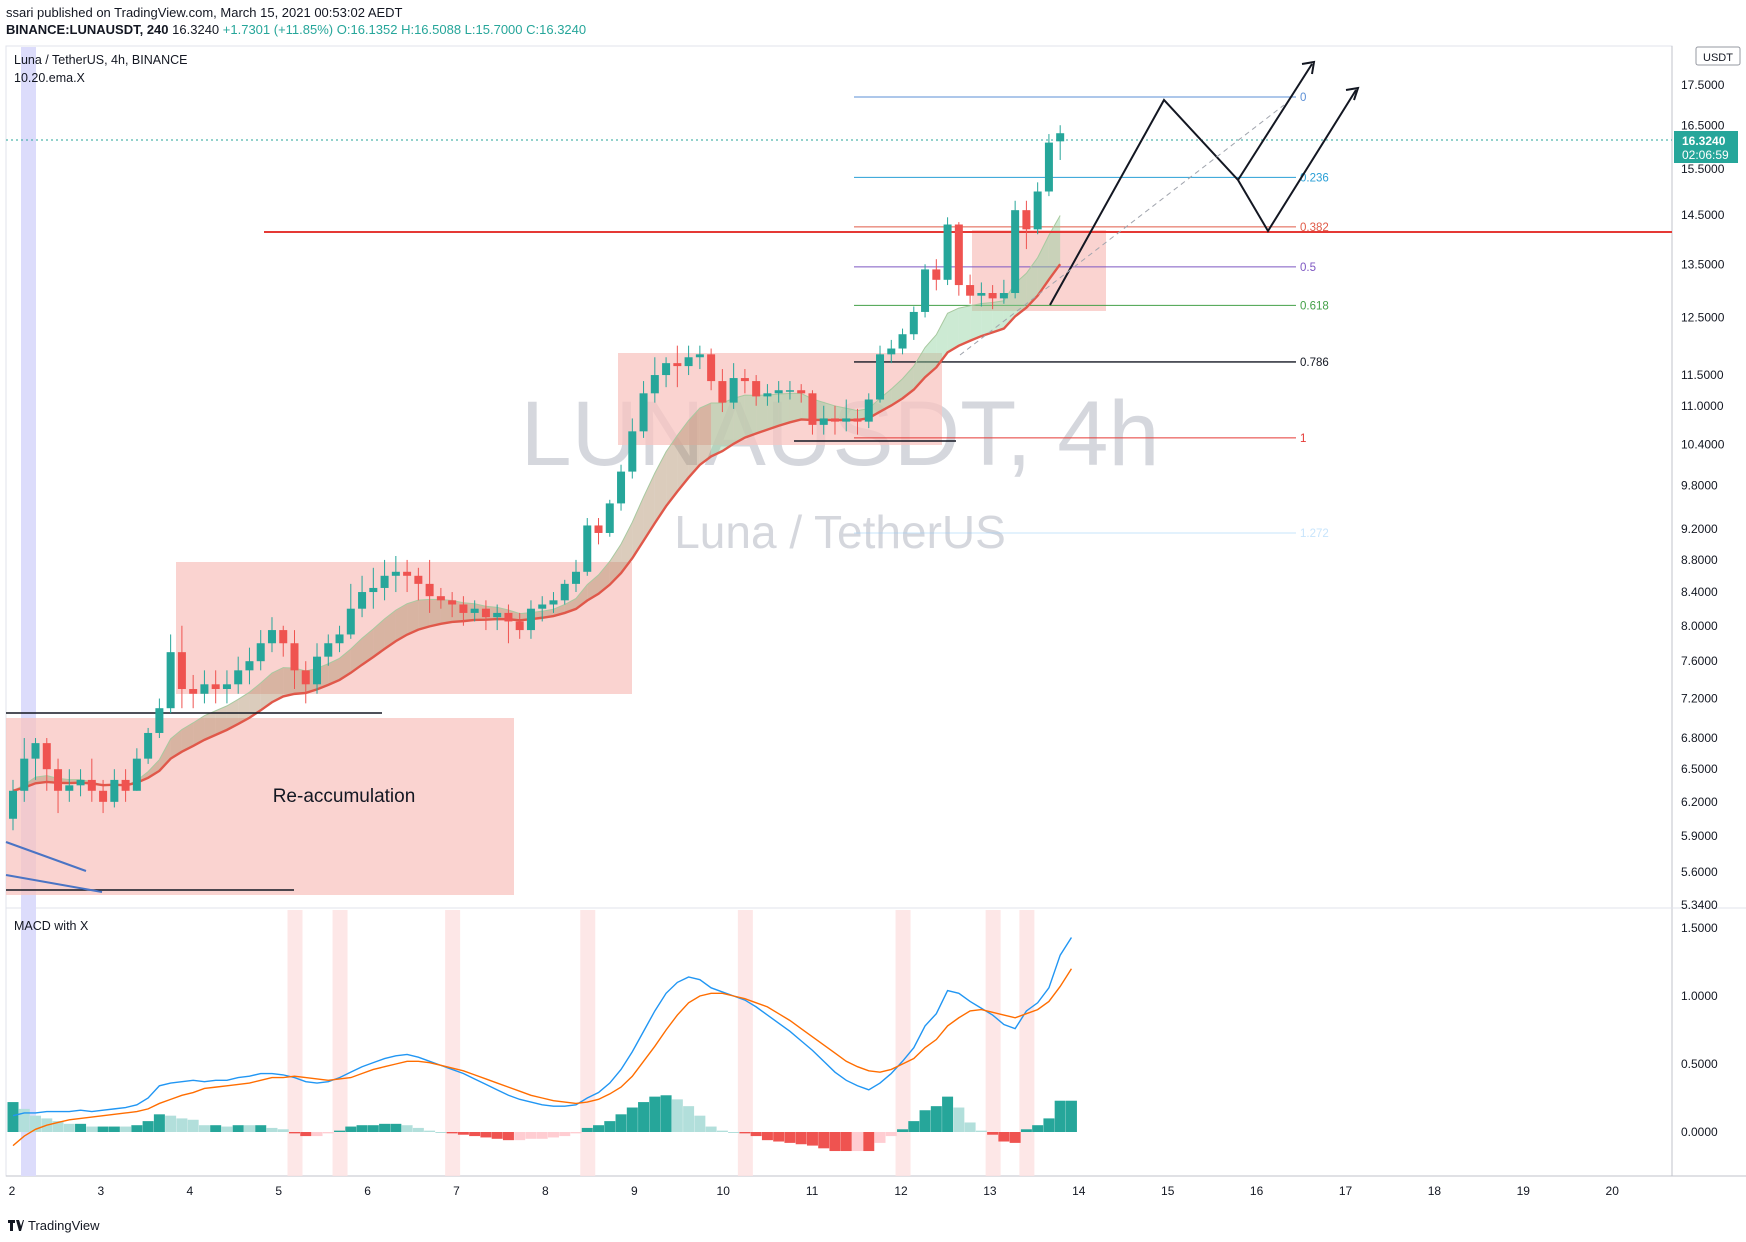 The width and height of the screenshot is (1746, 1242). I want to click on currency-badge, so click(1718, 56).